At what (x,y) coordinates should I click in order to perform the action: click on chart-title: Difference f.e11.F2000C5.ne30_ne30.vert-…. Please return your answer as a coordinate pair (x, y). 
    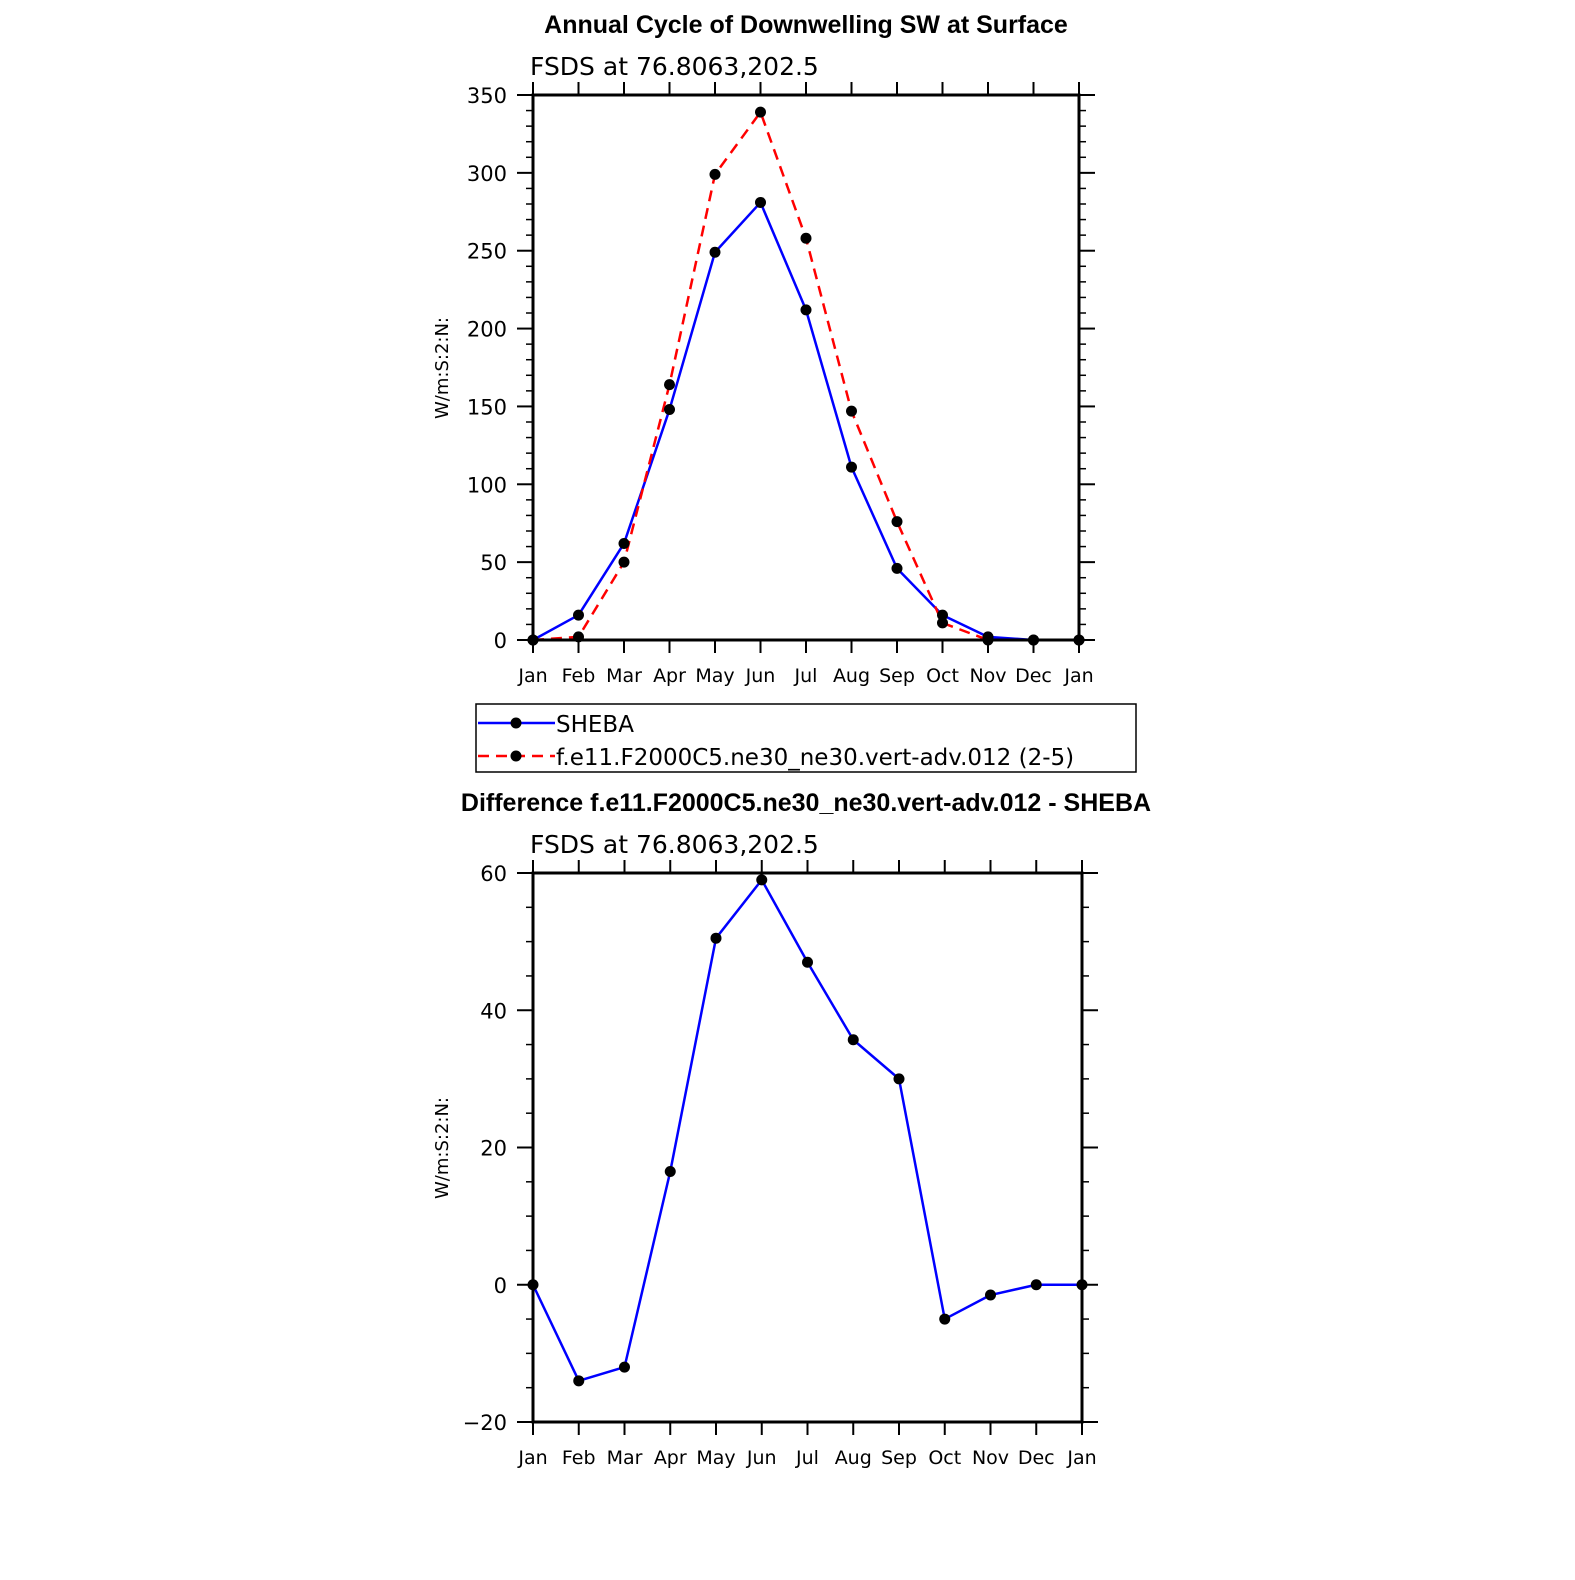
    Looking at the image, I should click on (806, 803).